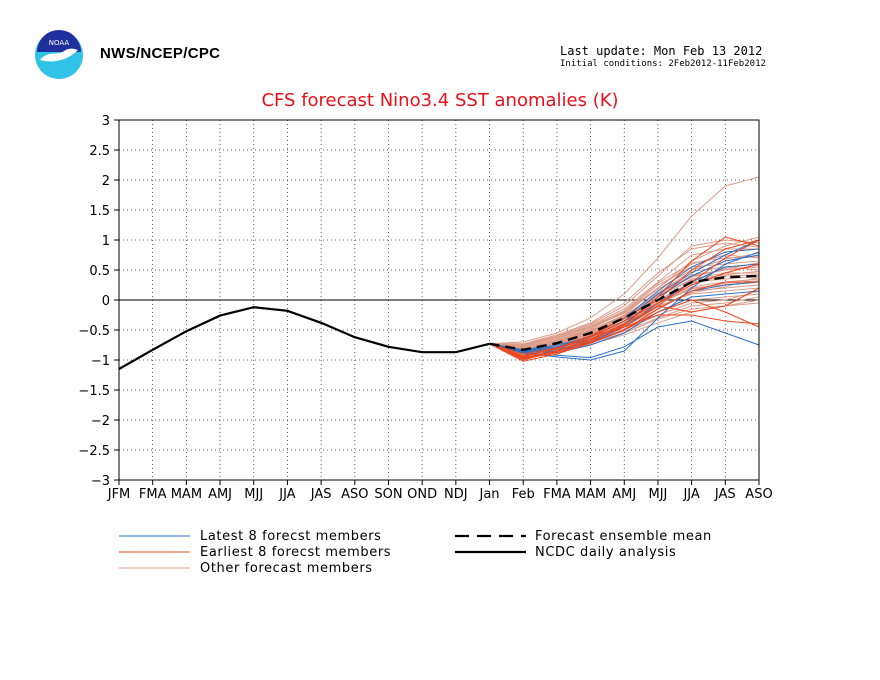 Image resolution: width=880 pixels, height=680 pixels. What do you see at coordinates (661, 51) in the screenshot?
I see `last-update: Last update: Mon Feb 13 2012` at bounding box center [661, 51].